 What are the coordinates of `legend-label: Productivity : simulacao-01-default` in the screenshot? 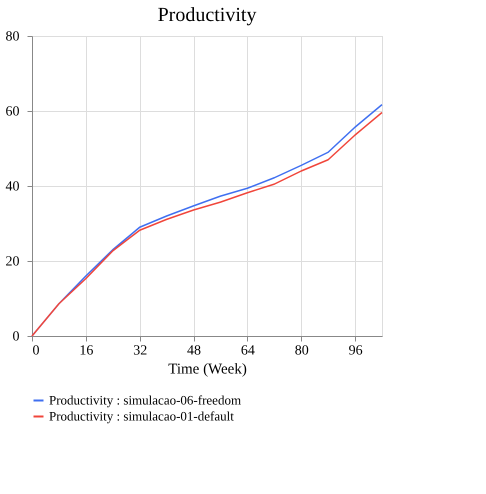 It's located at (141, 416).